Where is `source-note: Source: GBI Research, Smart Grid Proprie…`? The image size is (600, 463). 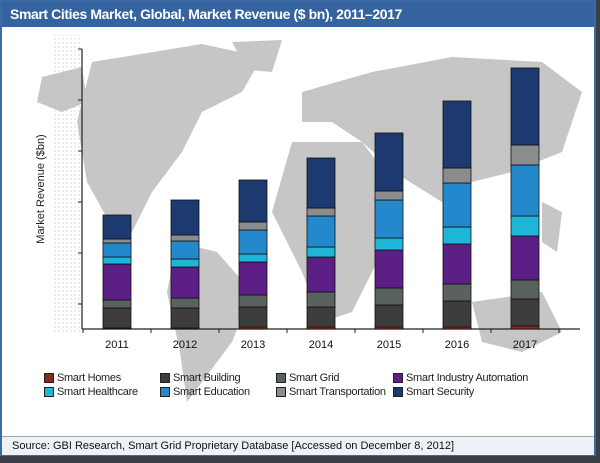
source-note: Source: GBI Research, Smart Grid Proprie… is located at coordinates (298, 445).